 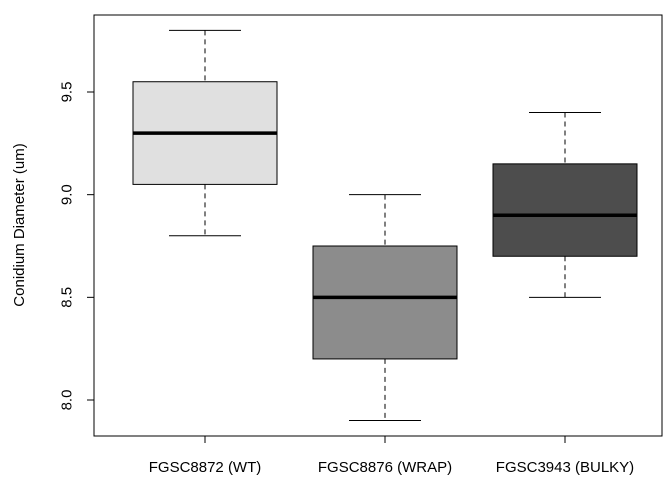 What do you see at coordinates (565, 467) in the screenshot?
I see `x-tick-label: FGSC3943 (BULKY)` at bounding box center [565, 467].